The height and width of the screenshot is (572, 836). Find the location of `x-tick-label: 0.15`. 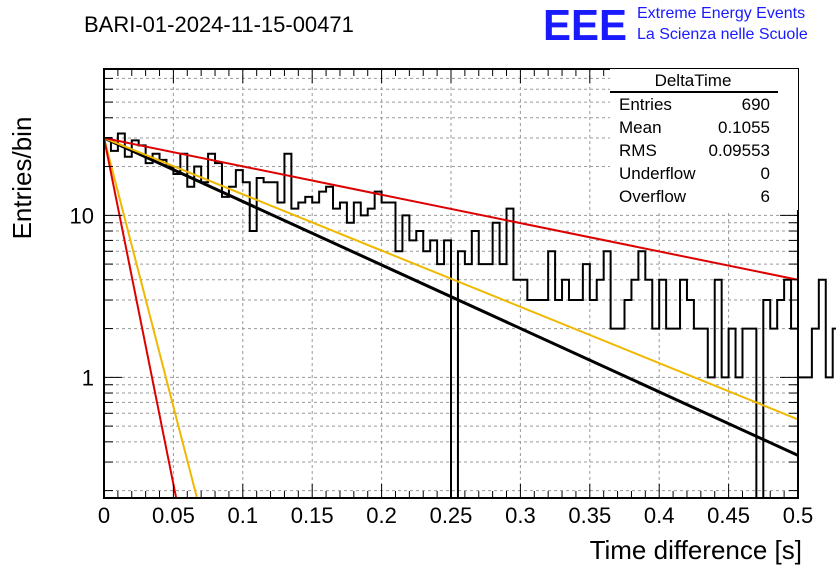

x-tick-label: 0.15 is located at coordinates (312, 515).